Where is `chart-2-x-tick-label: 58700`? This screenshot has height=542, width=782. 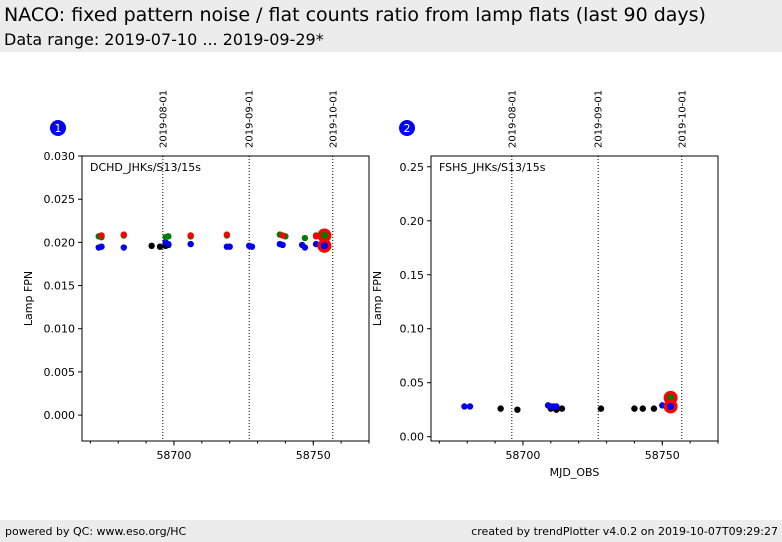
chart-2-x-tick-label: 58700 is located at coordinates (522, 455).